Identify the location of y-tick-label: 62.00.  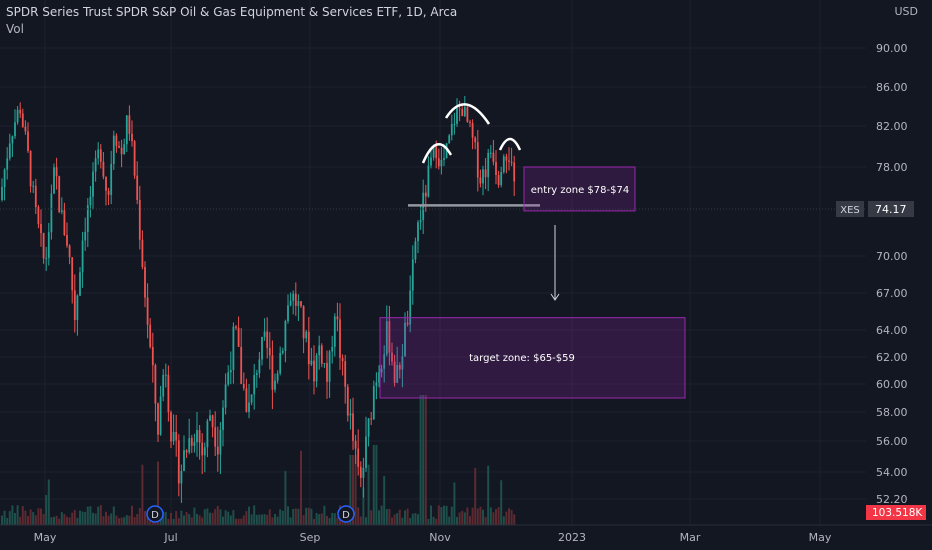
(892, 357).